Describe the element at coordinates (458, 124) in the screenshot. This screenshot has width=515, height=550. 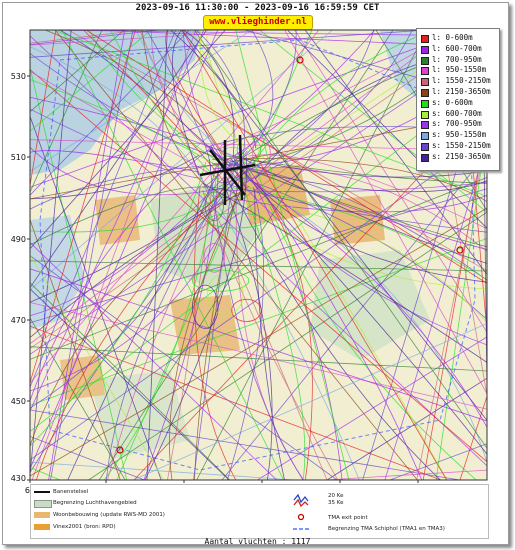
I see `legend-item: s: 700-950m` at that location.